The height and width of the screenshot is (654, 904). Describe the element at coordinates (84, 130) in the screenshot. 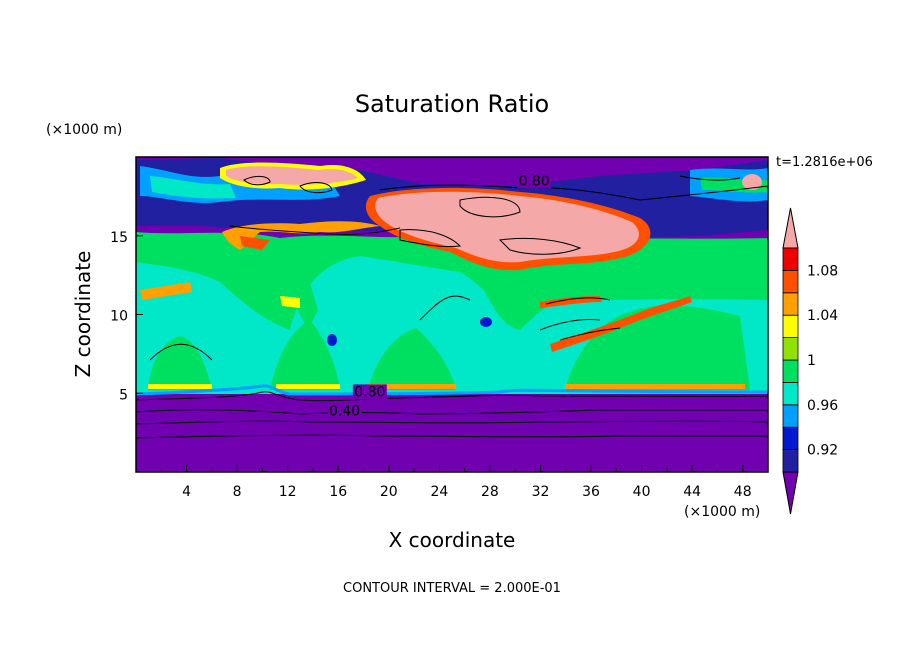

I see `y-axis-unit: (×1000 m)` at that location.